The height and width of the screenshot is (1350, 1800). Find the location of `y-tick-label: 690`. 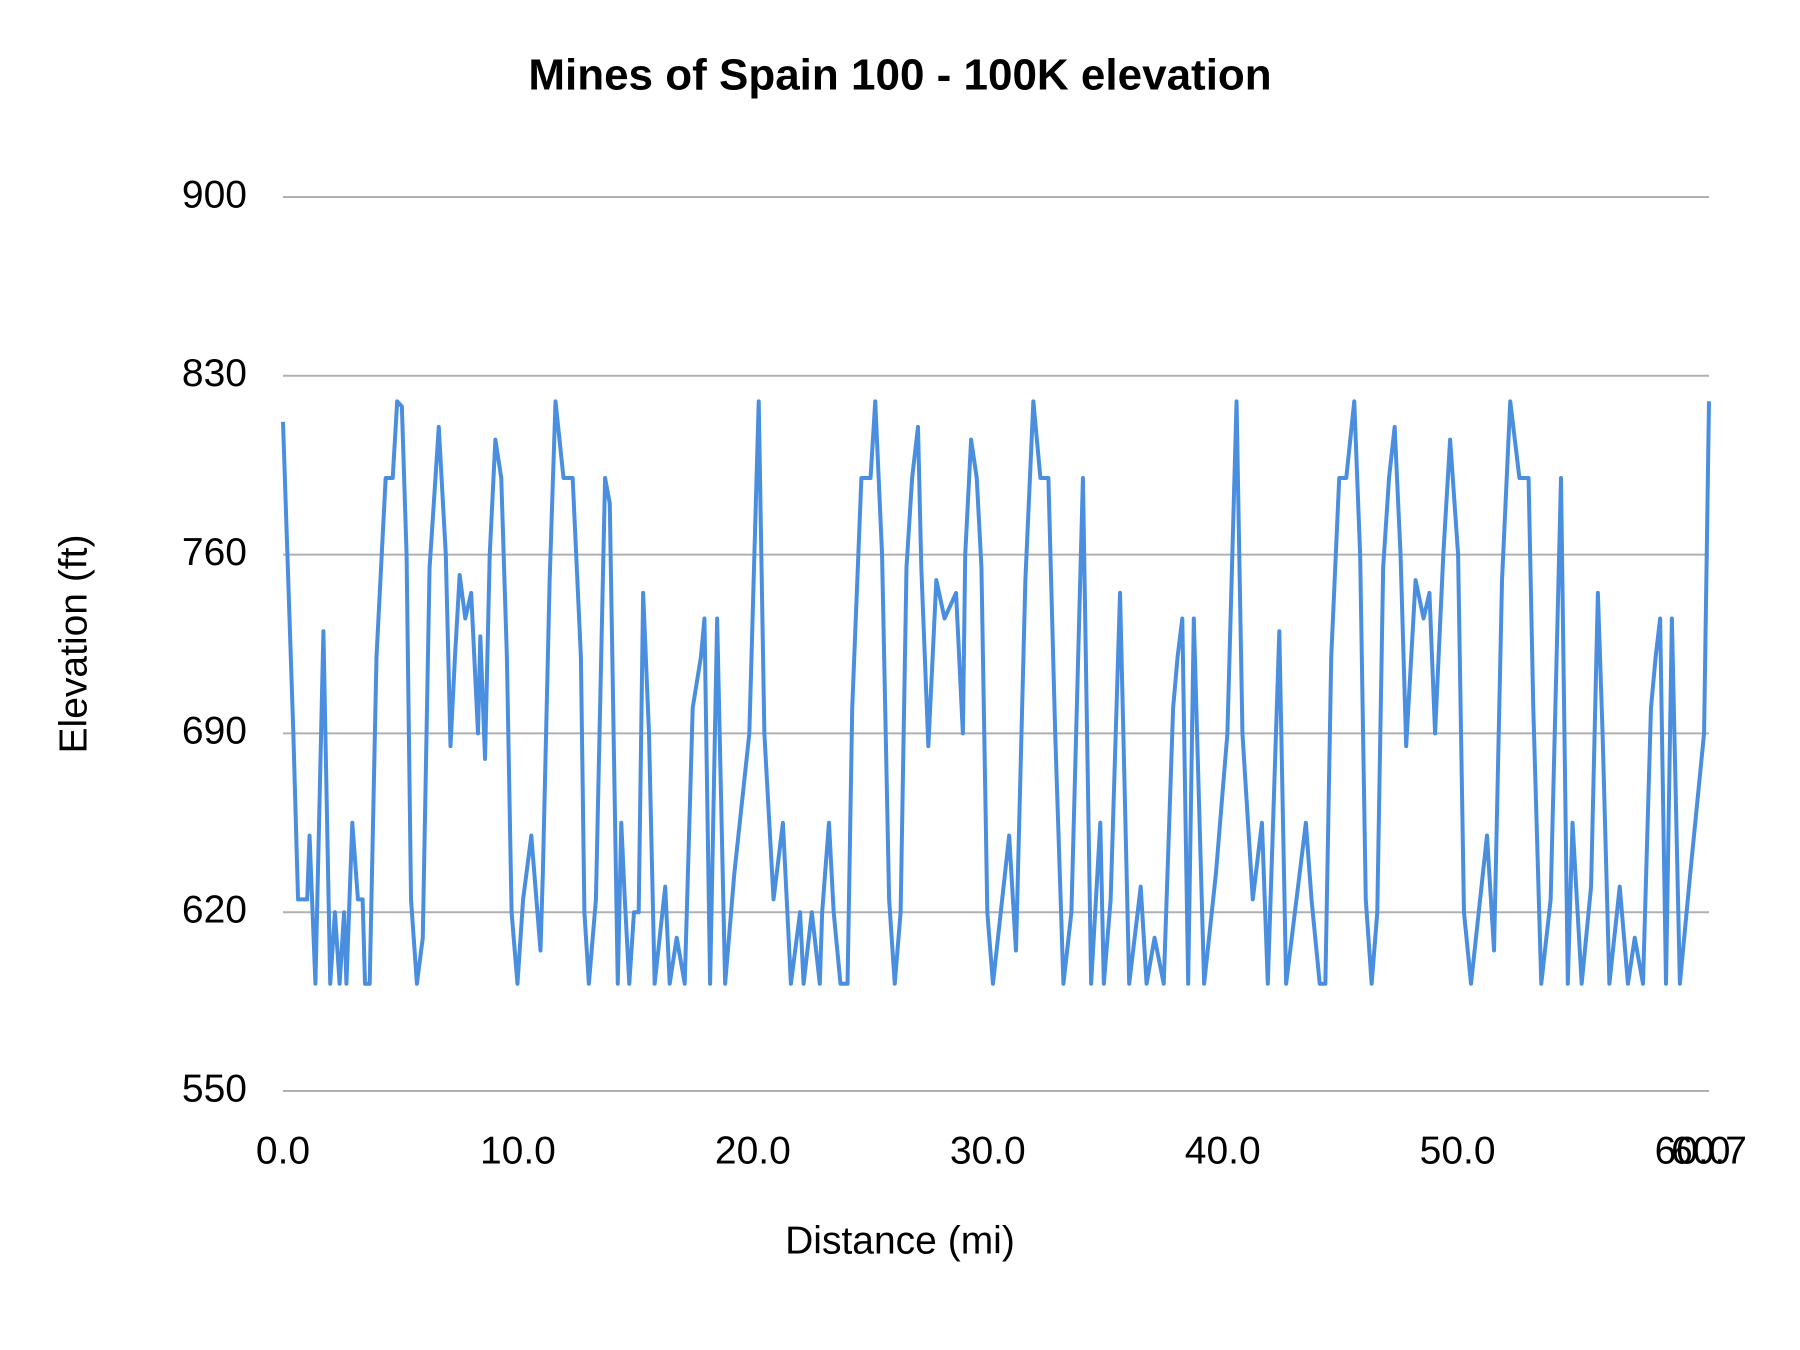

y-tick-label: 690 is located at coordinates (214, 731).